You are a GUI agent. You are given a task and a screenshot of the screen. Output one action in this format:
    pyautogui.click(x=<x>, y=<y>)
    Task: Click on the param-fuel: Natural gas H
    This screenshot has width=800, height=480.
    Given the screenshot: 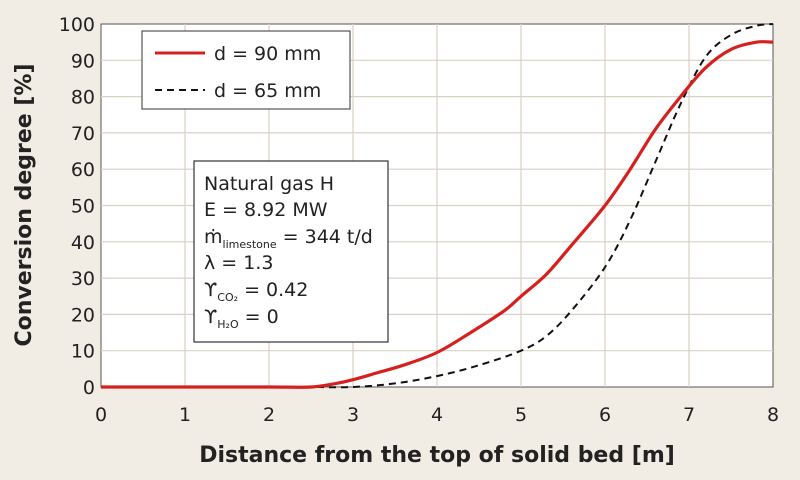 What is the action you would take?
    pyautogui.click(x=269, y=184)
    